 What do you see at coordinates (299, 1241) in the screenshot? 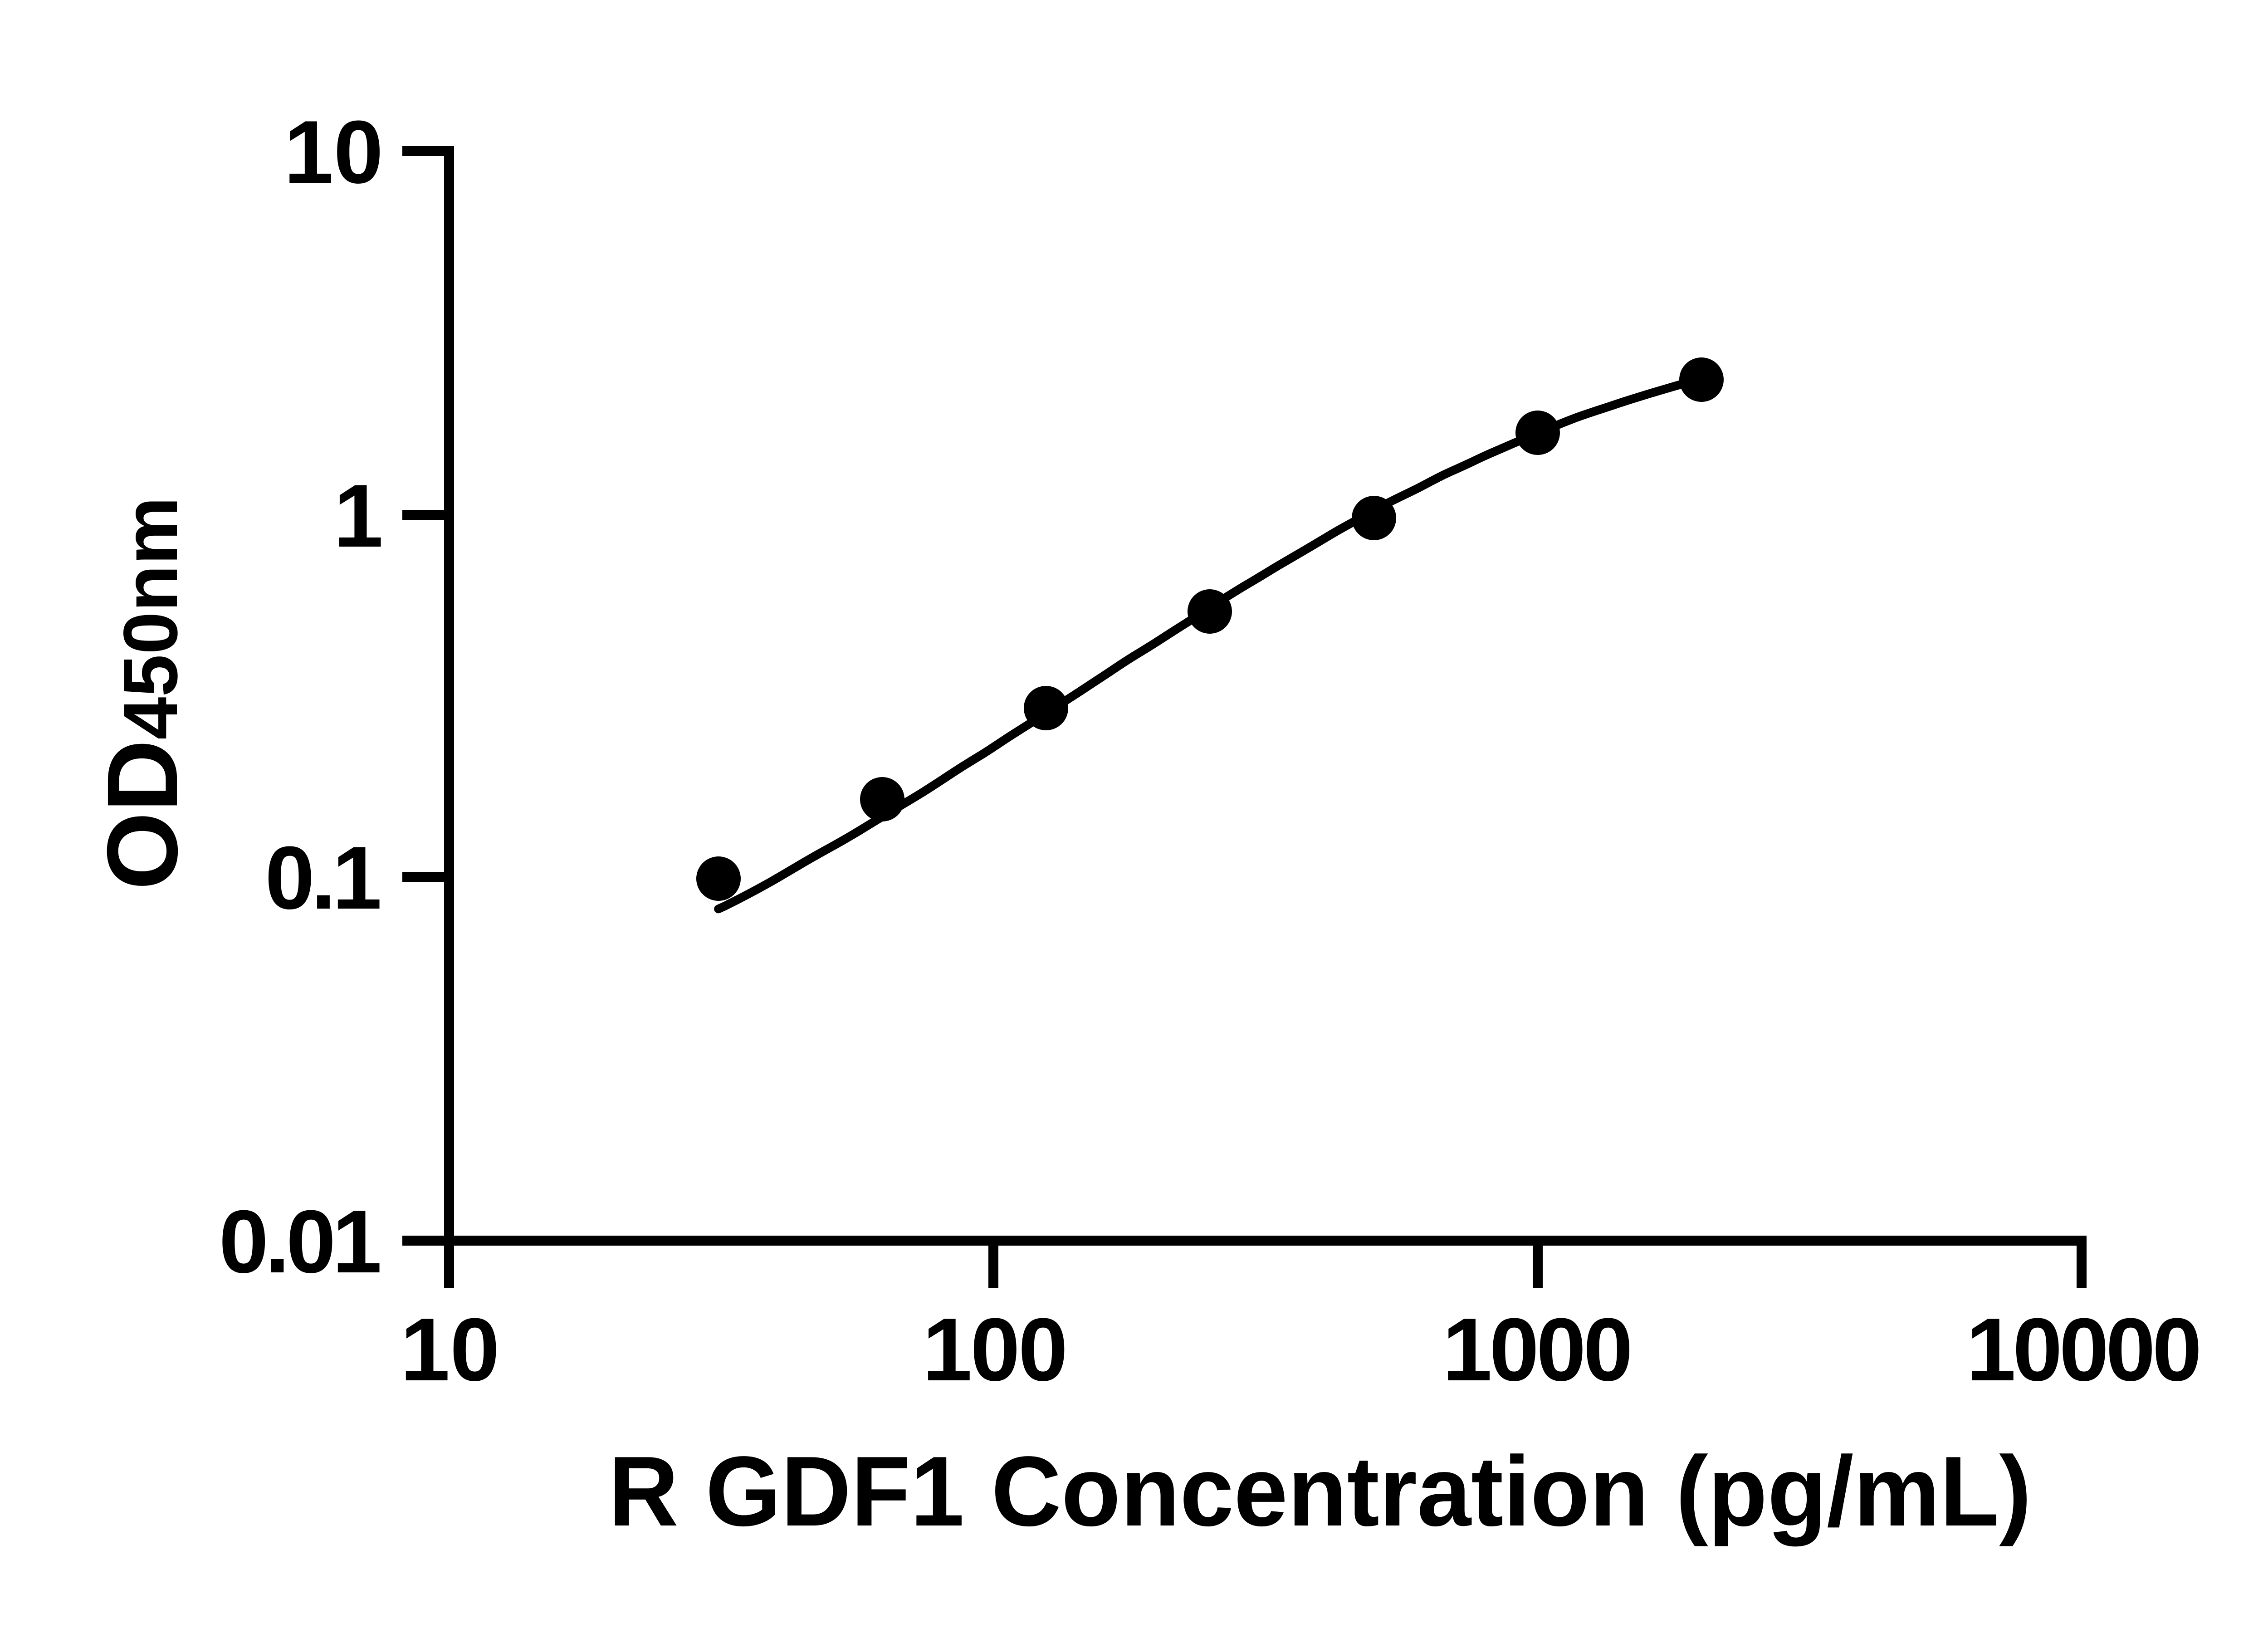
I see `svg-text: 0.01` at bounding box center [299, 1241].